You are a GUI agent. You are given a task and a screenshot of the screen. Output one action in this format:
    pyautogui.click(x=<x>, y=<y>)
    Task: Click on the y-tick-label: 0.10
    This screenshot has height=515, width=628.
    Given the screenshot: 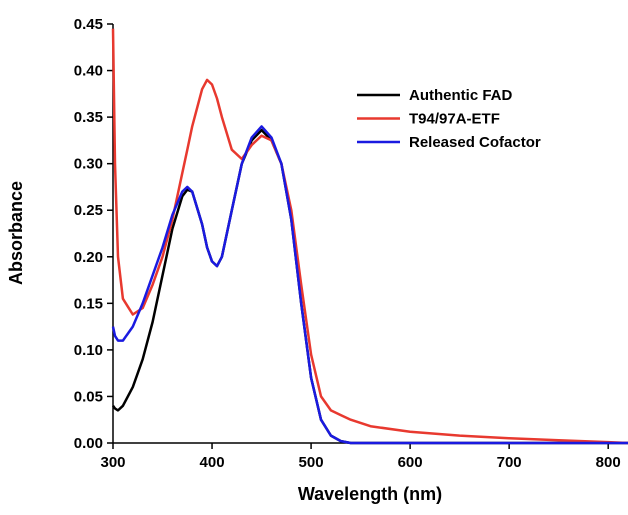 What is the action you would take?
    pyautogui.click(x=88, y=350)
    